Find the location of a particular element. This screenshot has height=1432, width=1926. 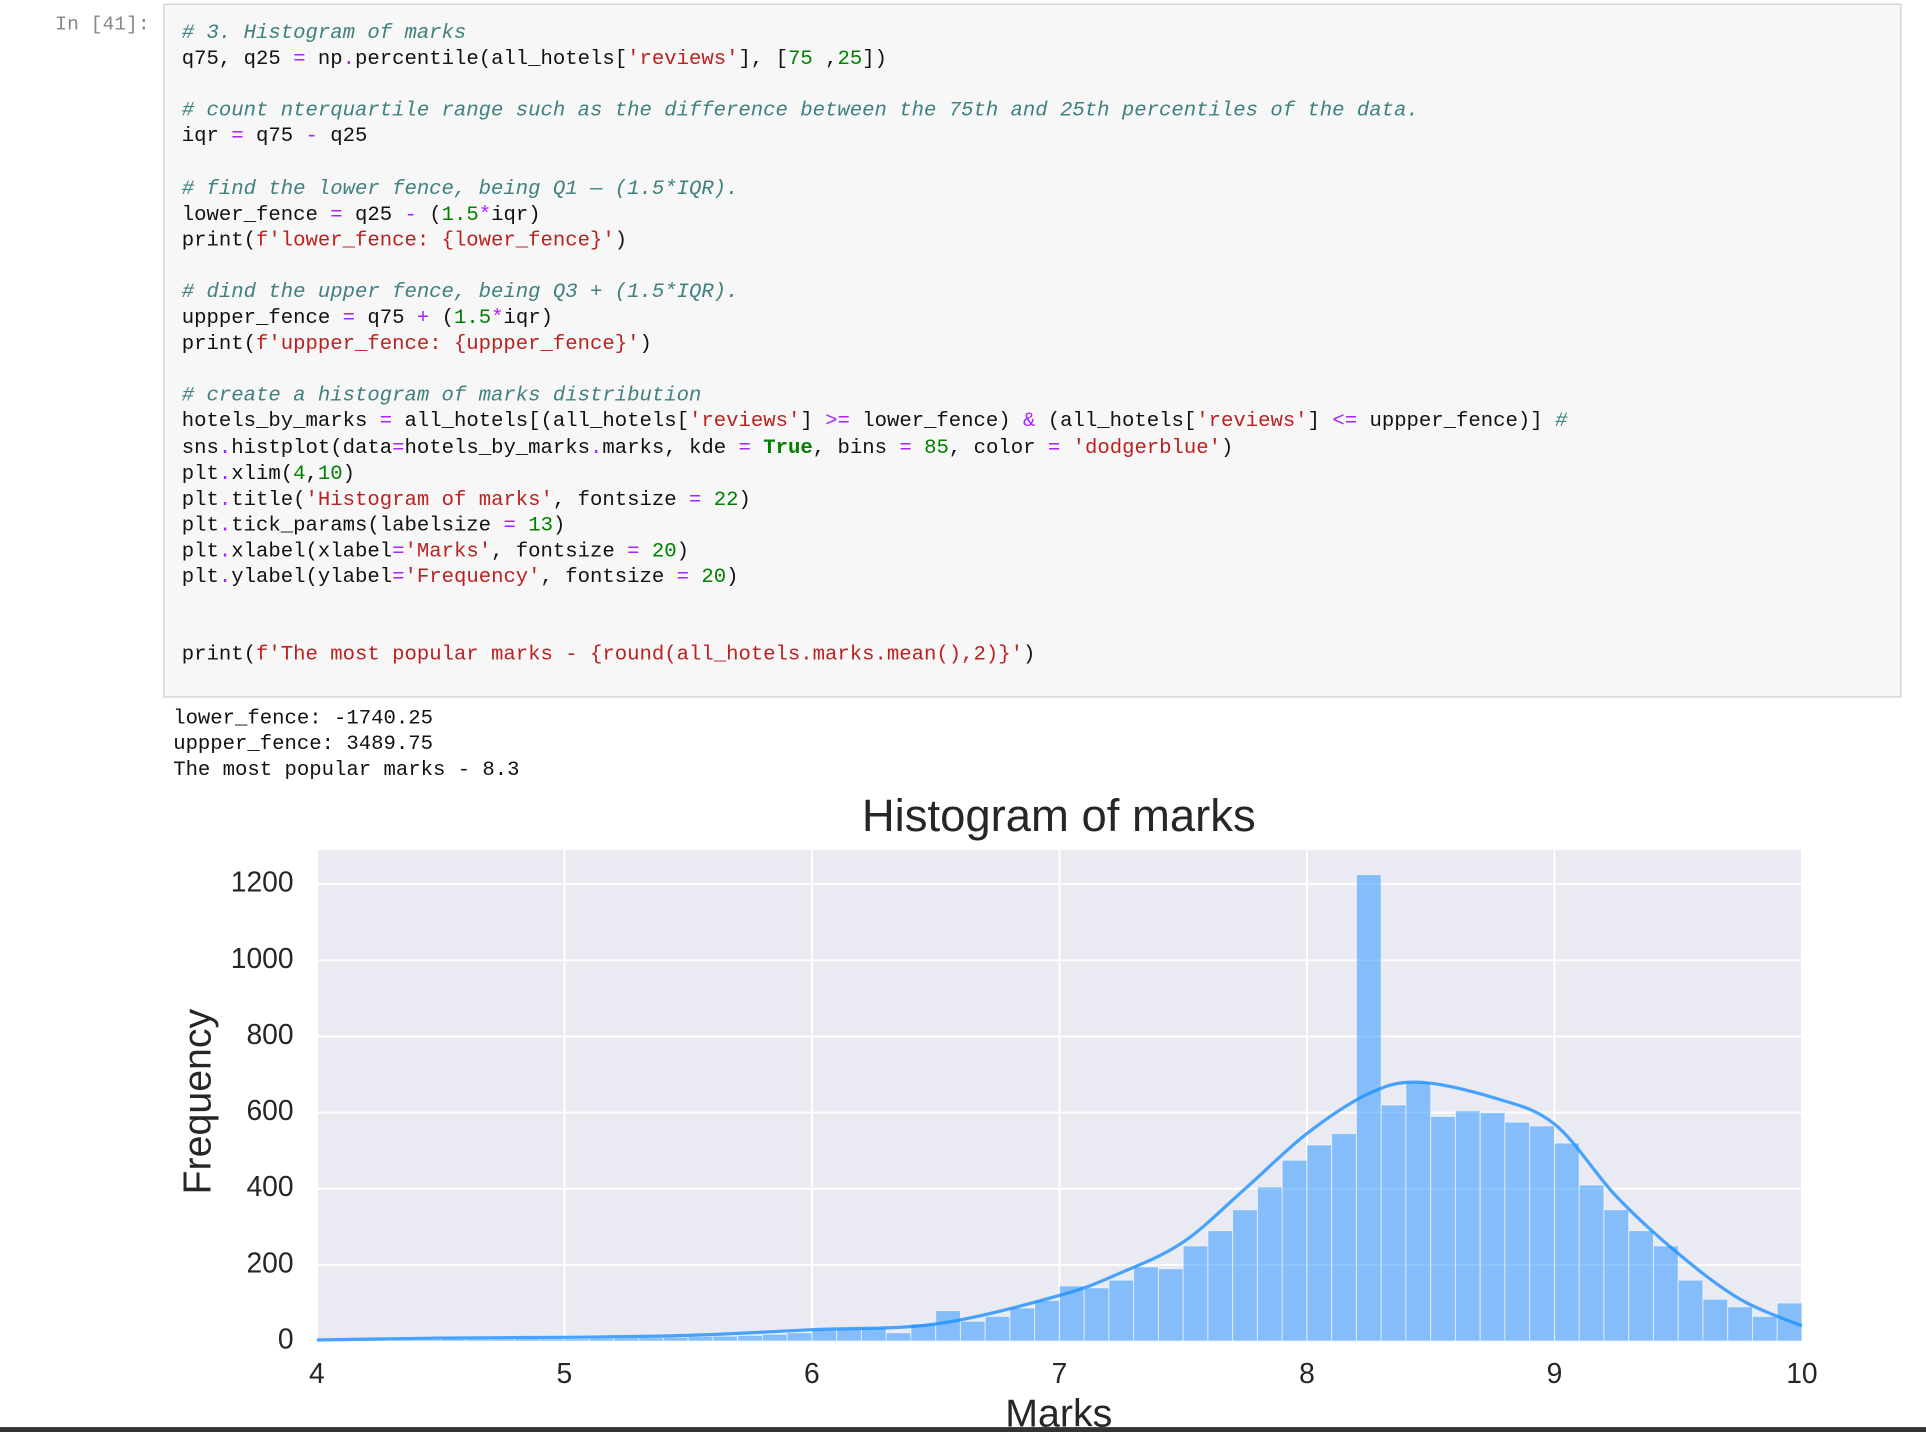

code-token: 'Frequency' is located at coordinates (472, 578).